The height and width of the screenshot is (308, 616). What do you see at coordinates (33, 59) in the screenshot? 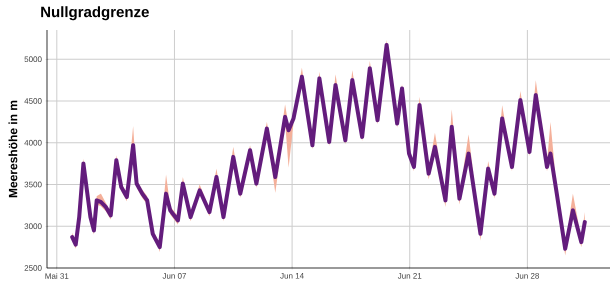
I see `y-tick-label: 5000` at bounding box center [33, 59].